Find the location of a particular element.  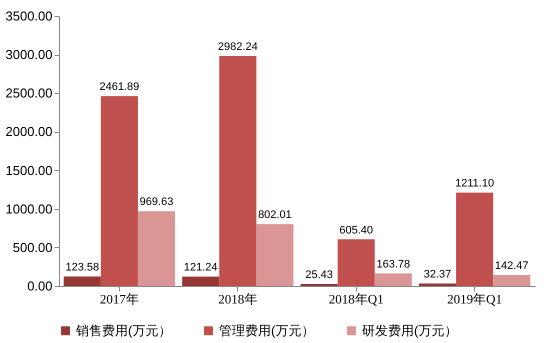

data-label: 1211.10 is located at coordinates (474, 184).